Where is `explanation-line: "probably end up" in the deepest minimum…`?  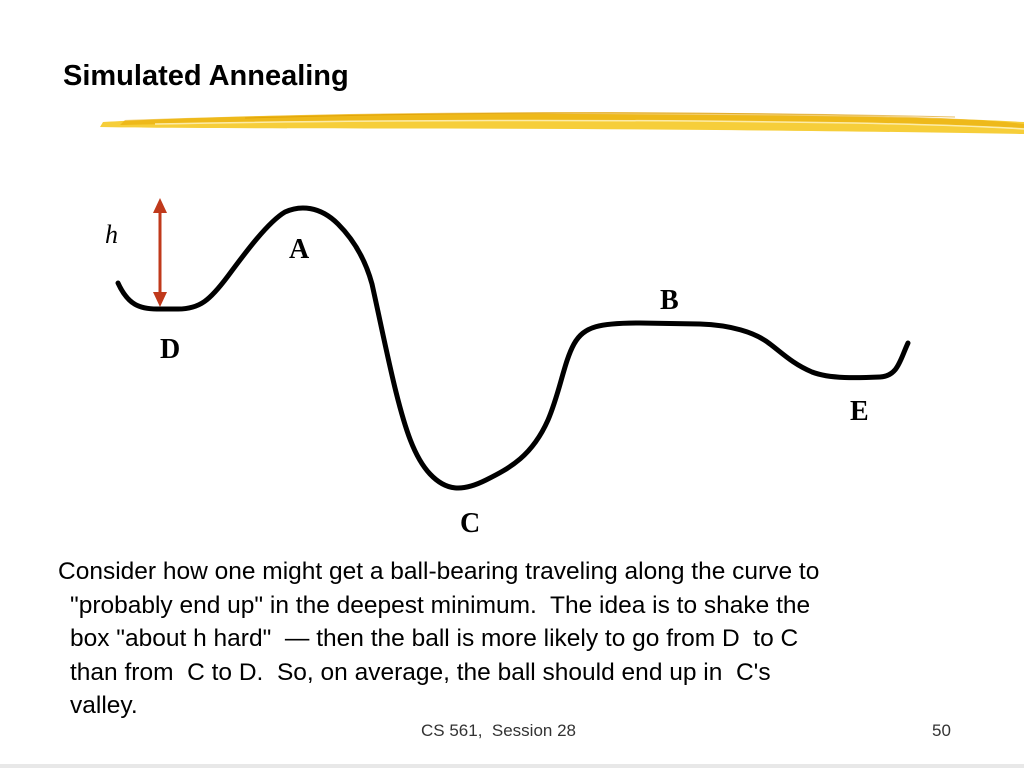
explanation-line: "probably end up" in the deepest minimum… is located at coordinates (440, 605).